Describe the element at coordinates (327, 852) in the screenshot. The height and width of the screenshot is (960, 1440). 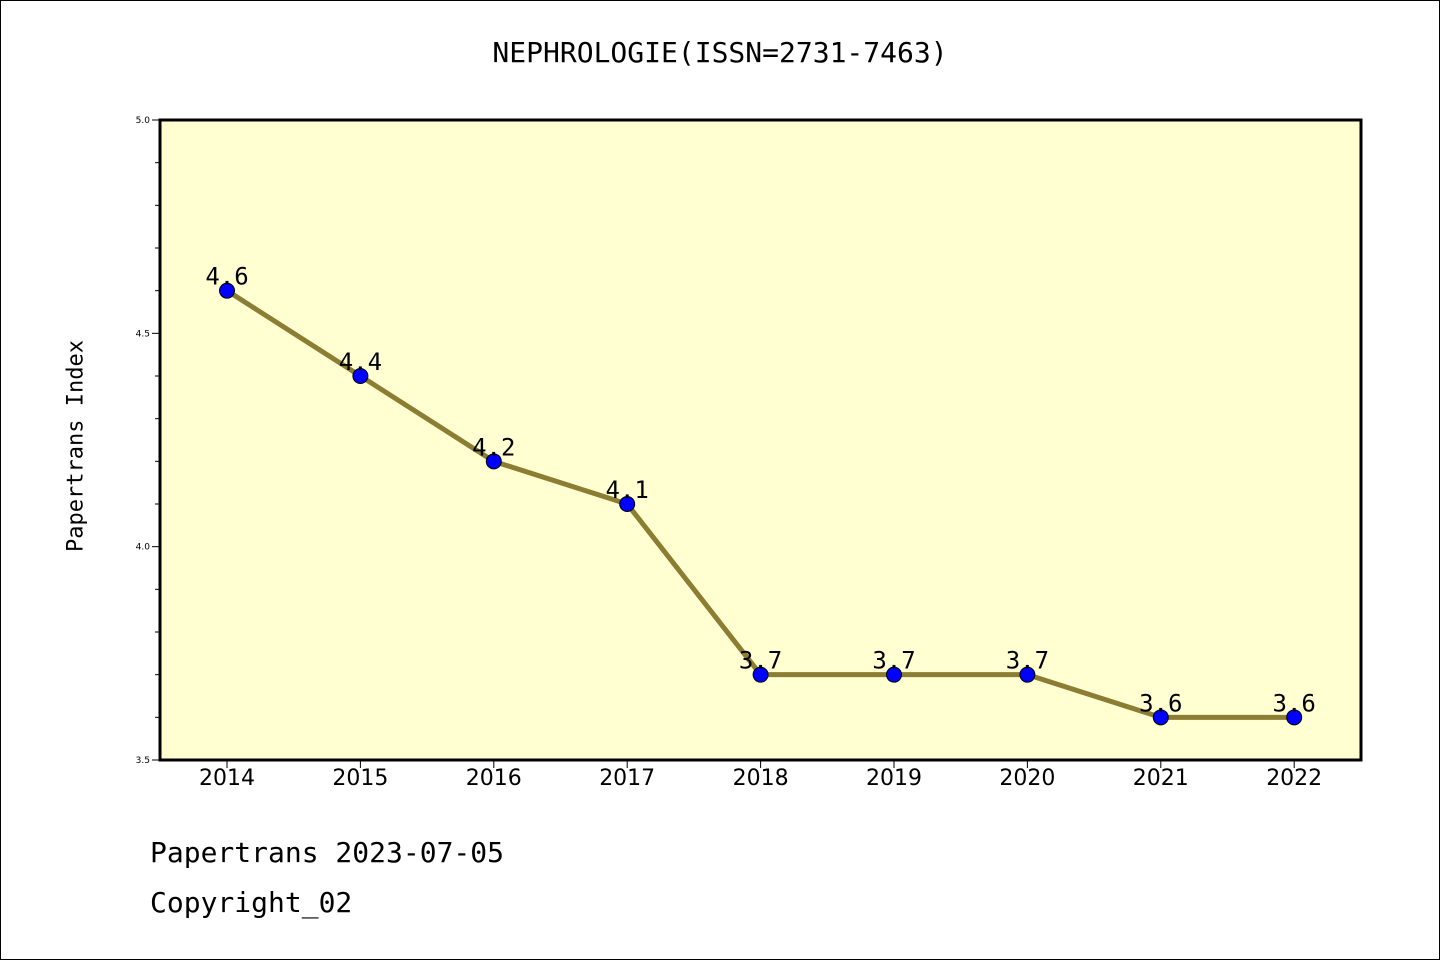
I see `footer-date: Papertrans 2023-07-05` at that location.